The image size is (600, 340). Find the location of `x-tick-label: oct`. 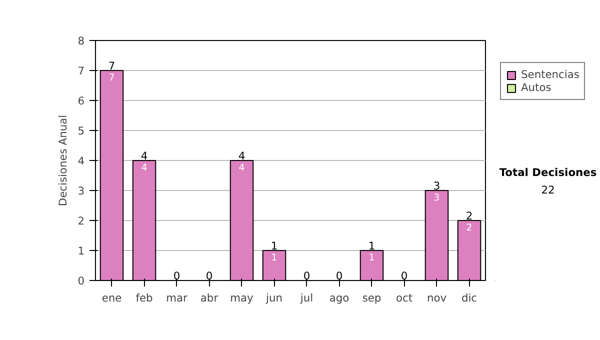

x-tick-label: oct is located at coordinates (404, 298).